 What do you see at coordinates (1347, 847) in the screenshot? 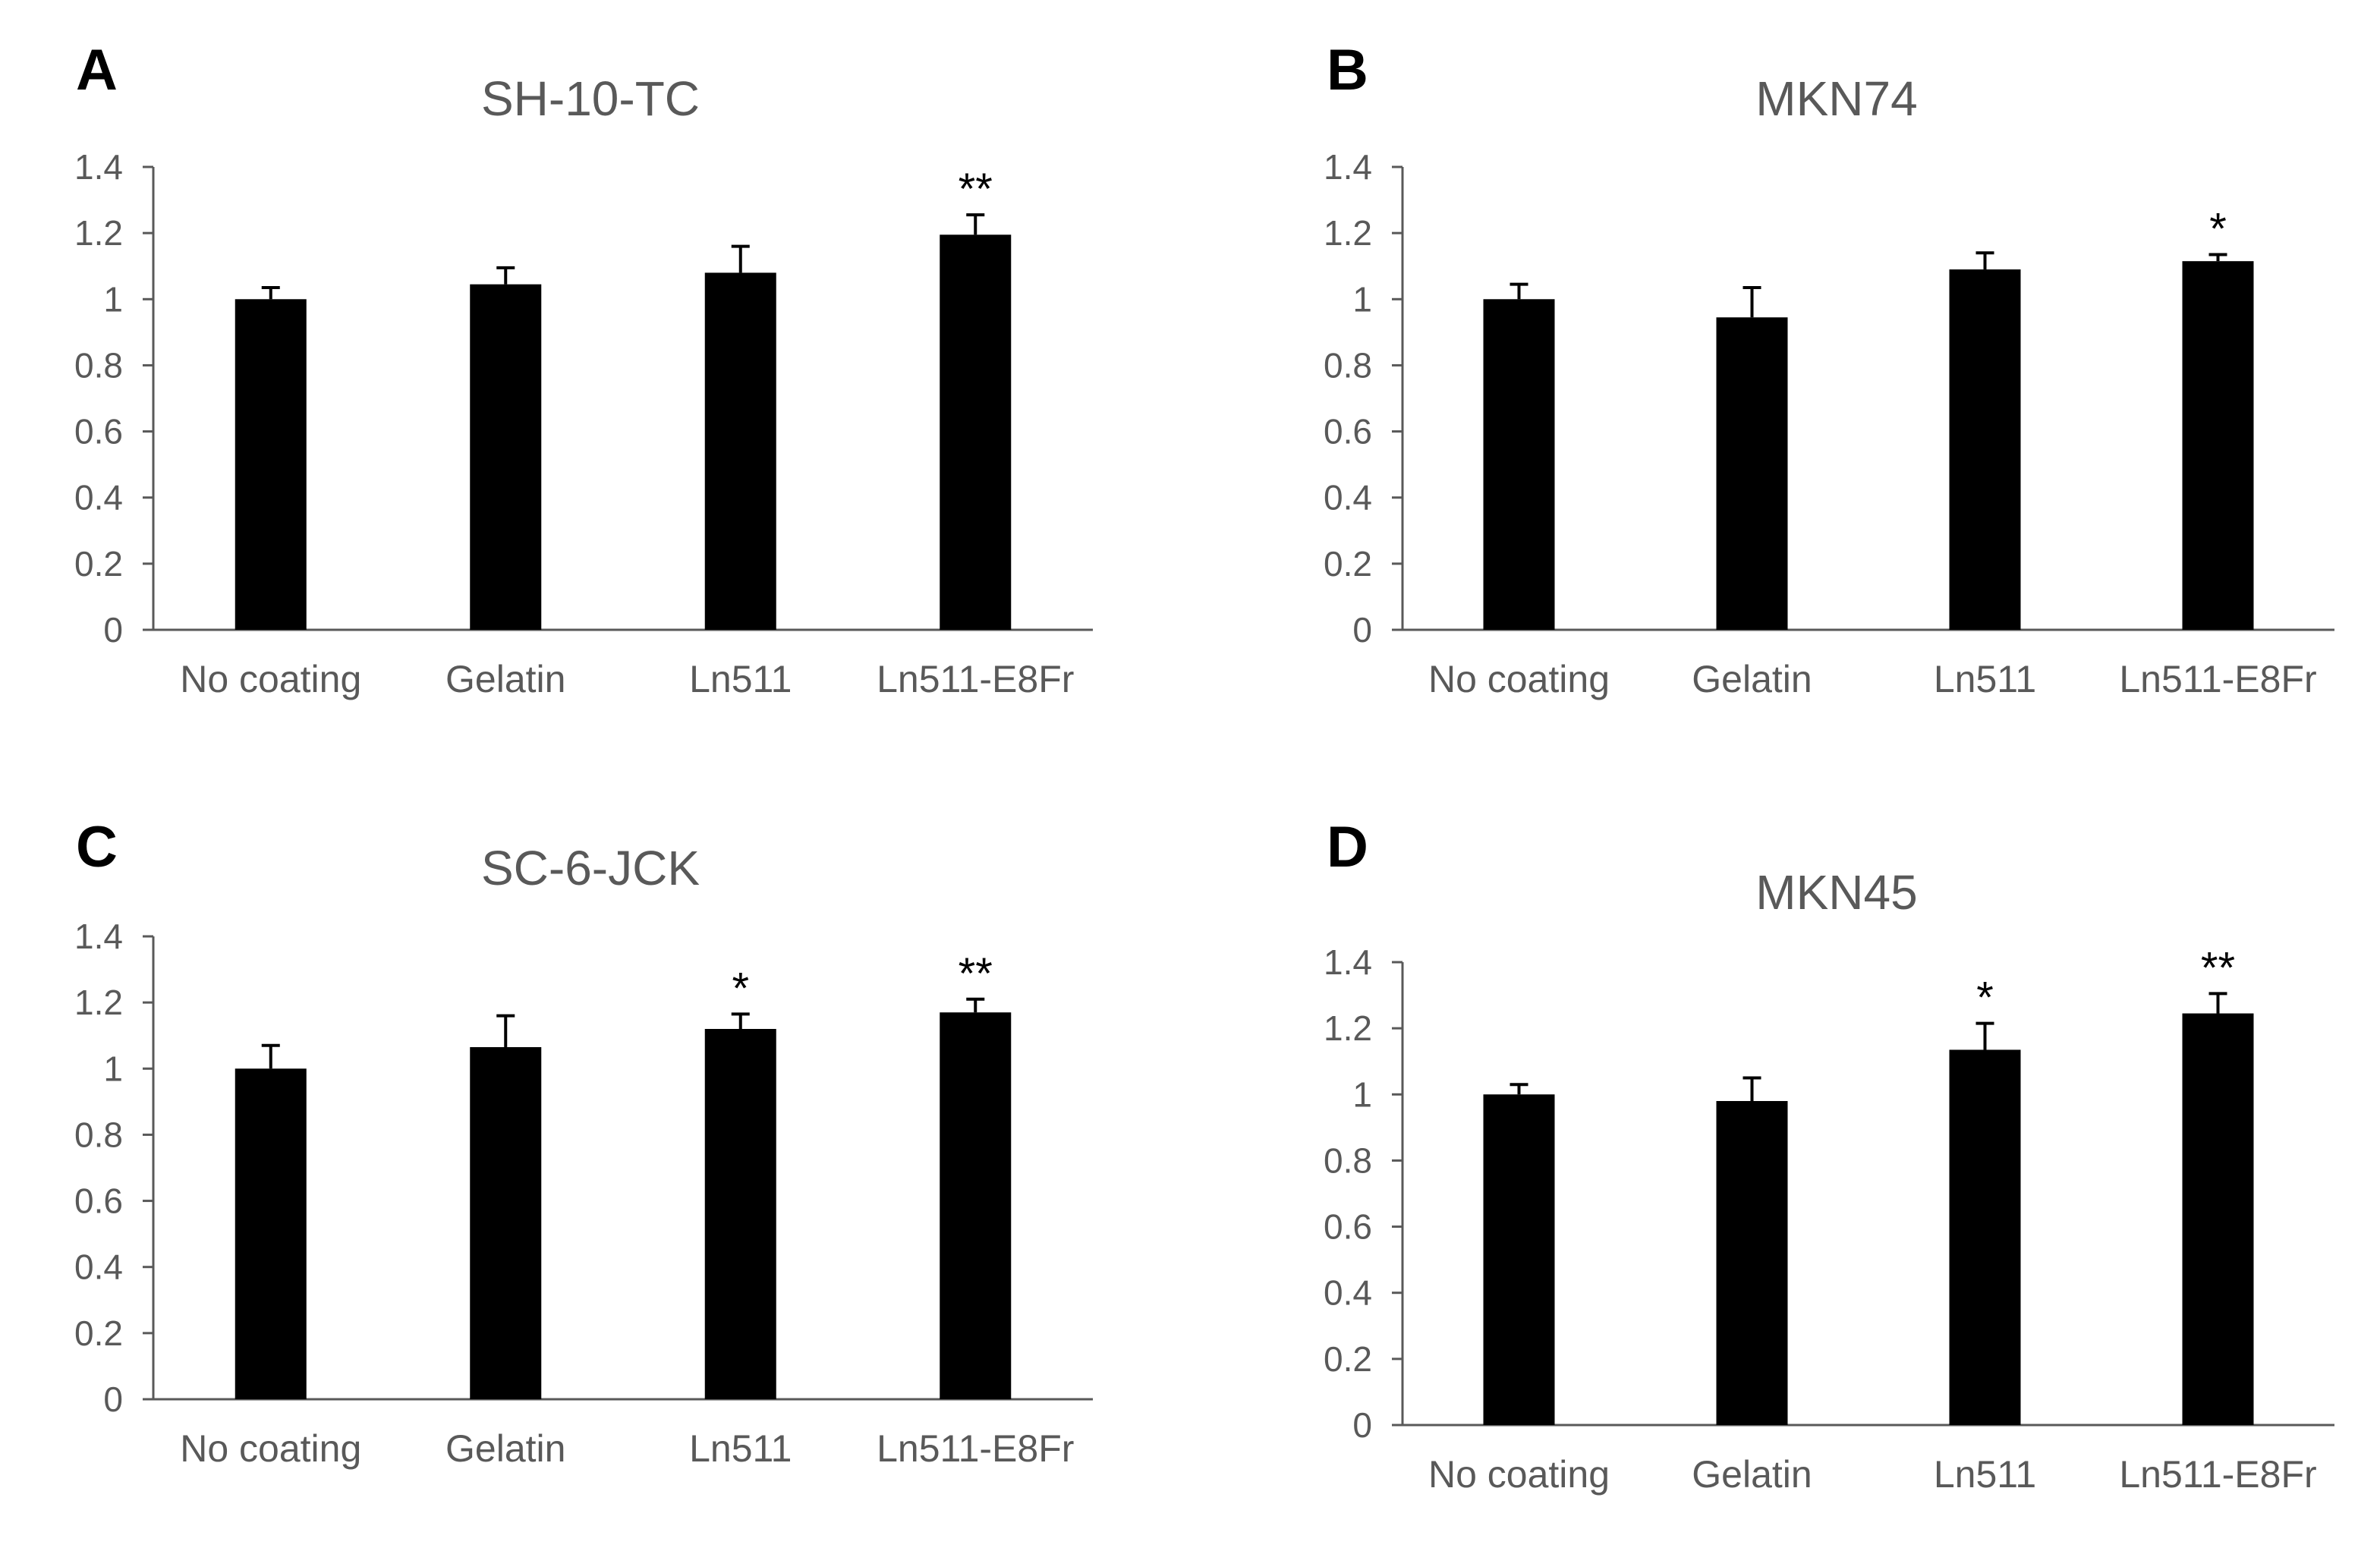
I see `panel-letter: D` at bounding box center [1347, 847].